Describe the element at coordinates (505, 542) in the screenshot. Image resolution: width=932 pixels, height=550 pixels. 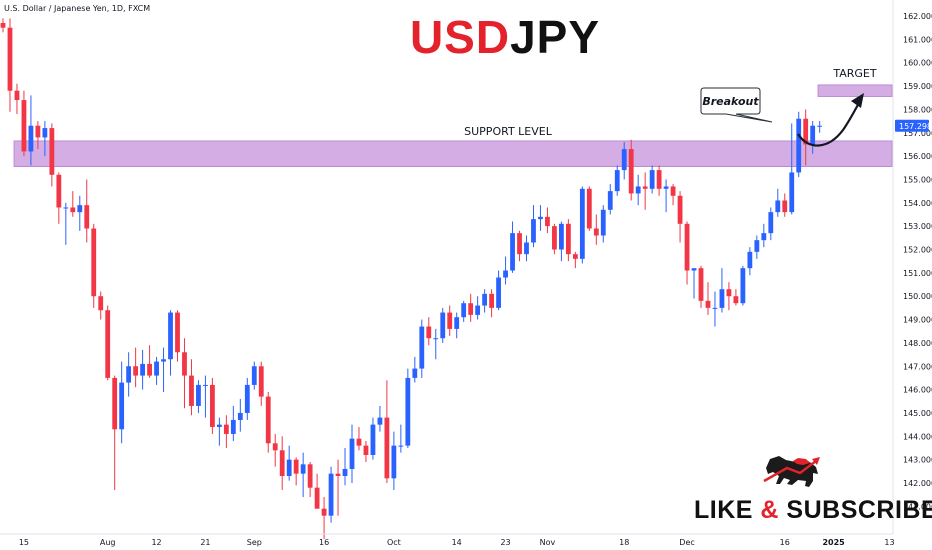
I see `time-tick-label: 23` at that location.